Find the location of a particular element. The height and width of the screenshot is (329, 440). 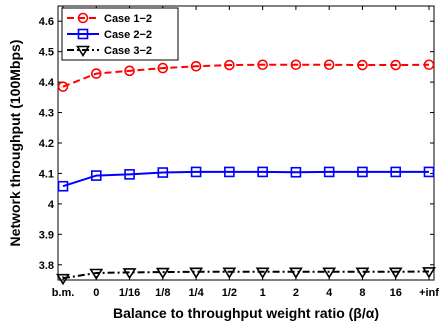

legend-label: Case 3−2 is located at coordinates (128, 51).